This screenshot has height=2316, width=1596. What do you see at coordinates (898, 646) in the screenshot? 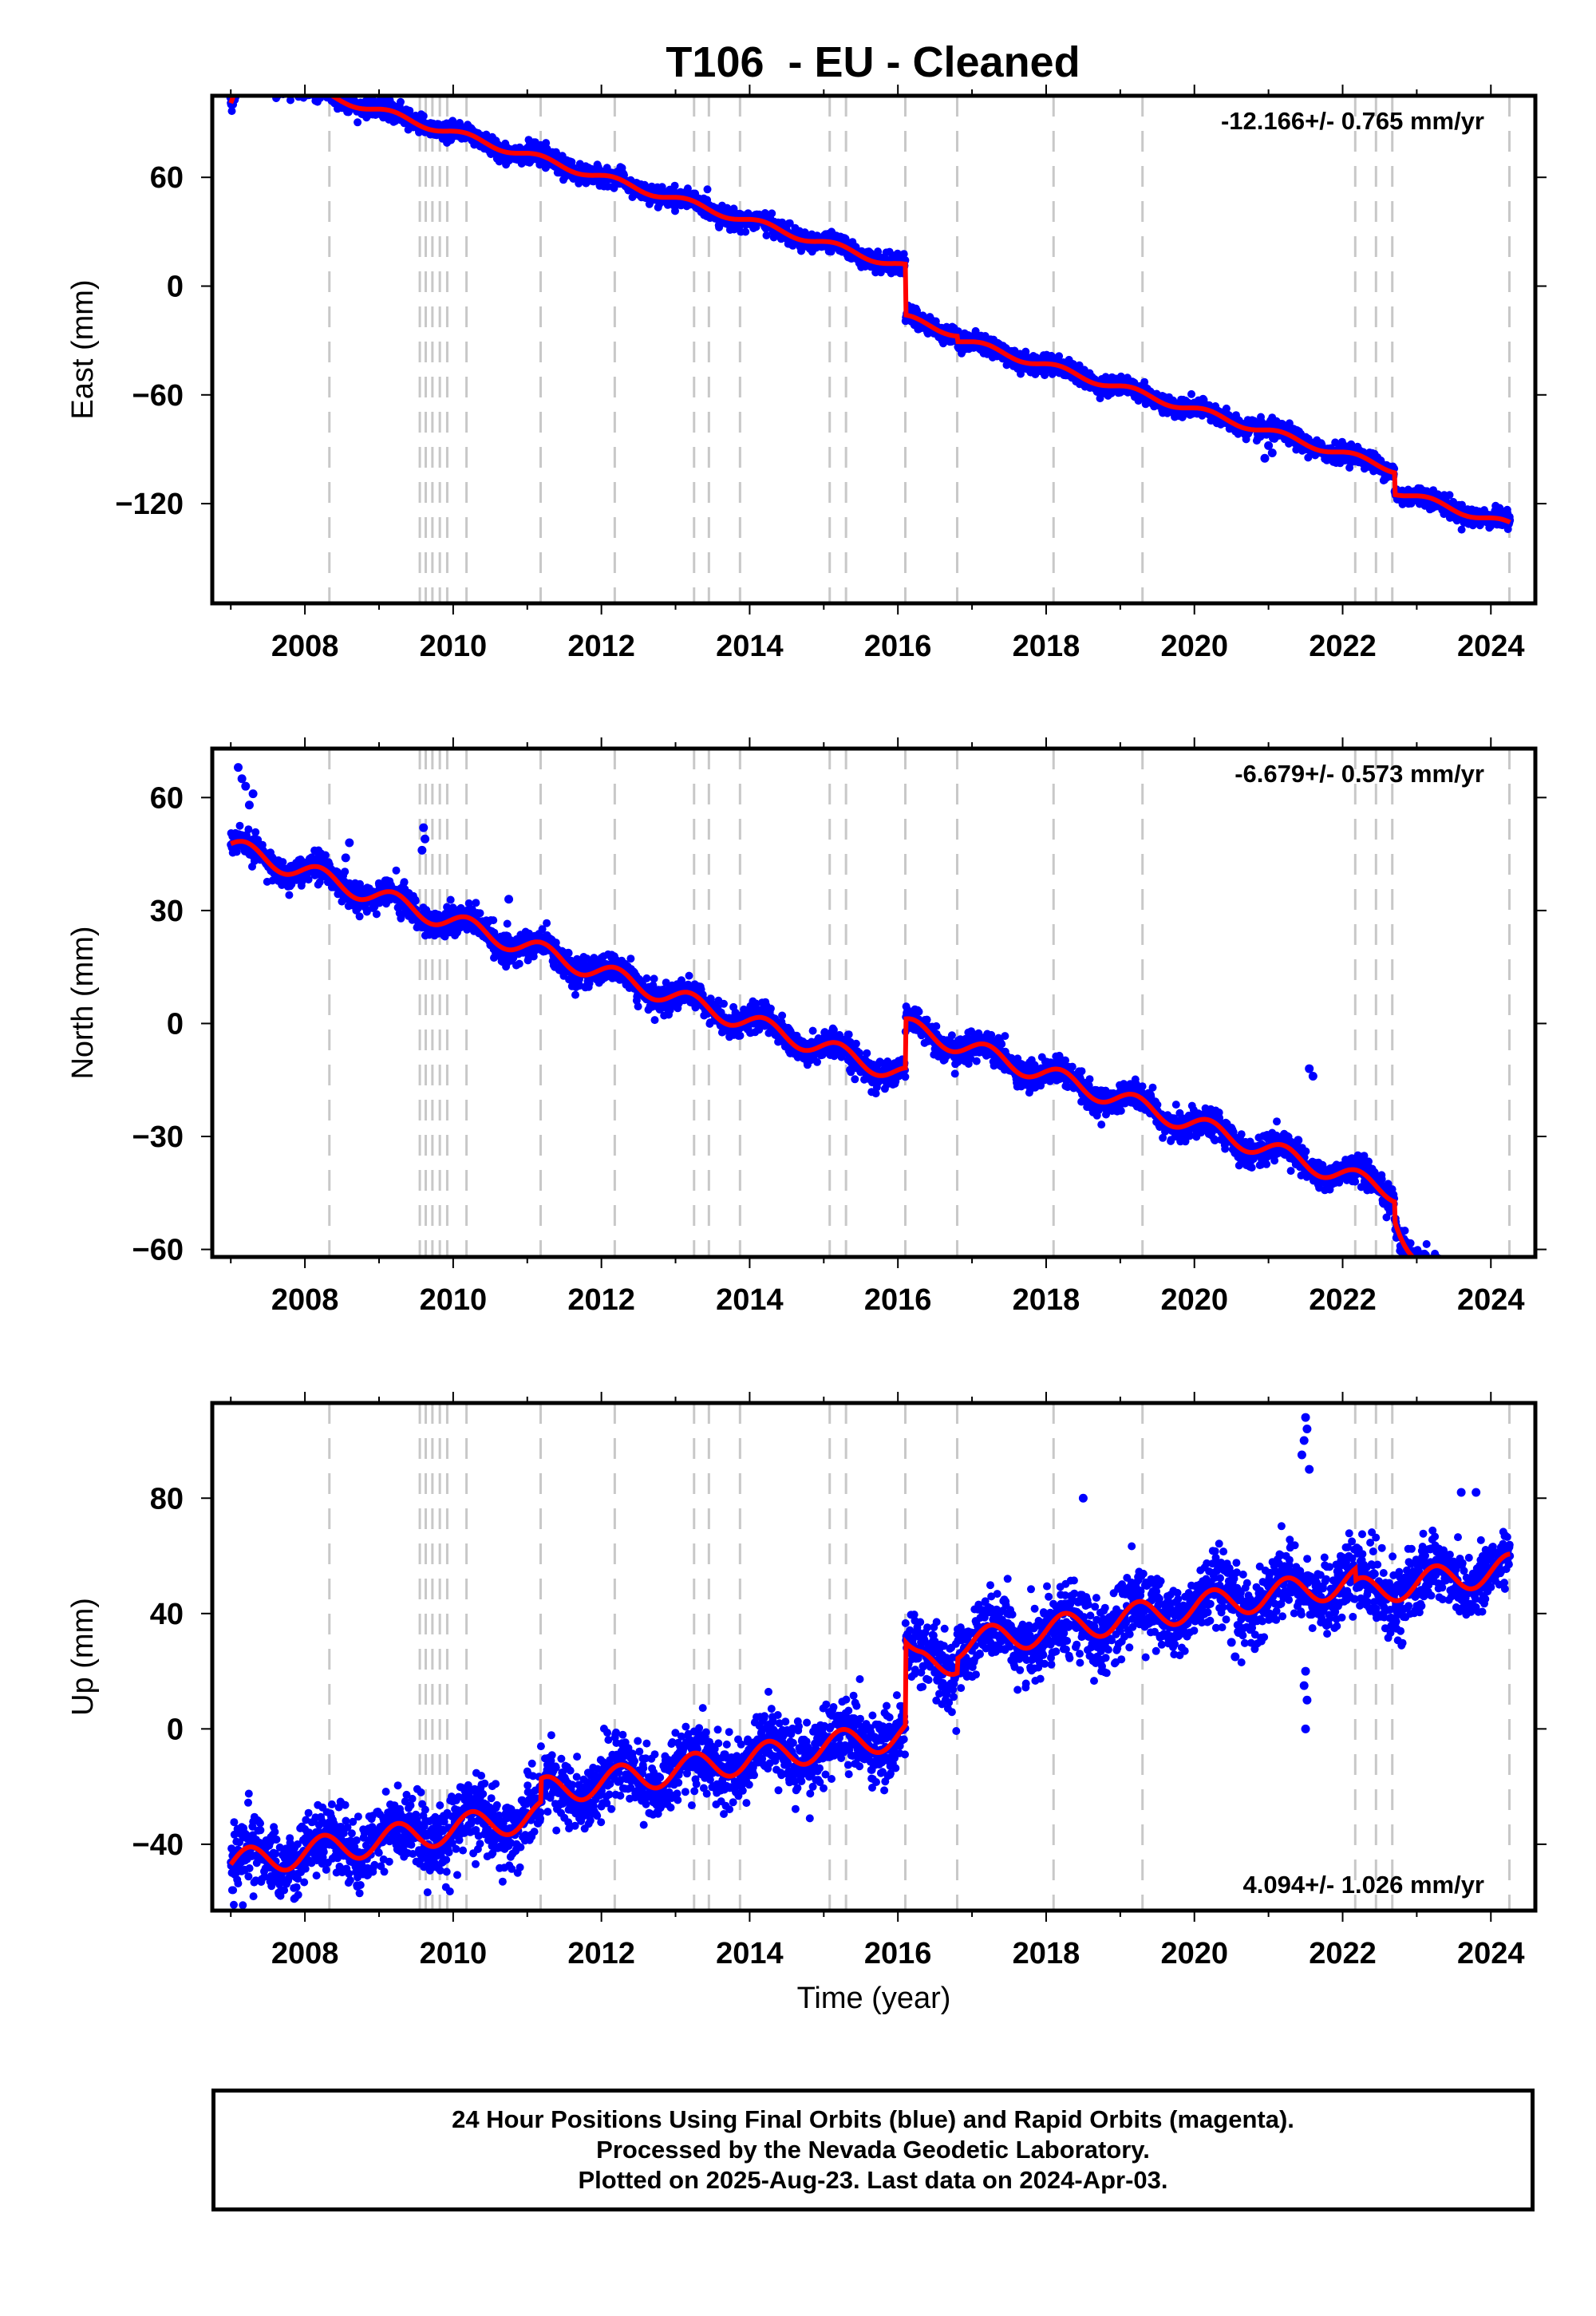
I see `x-tick-label: 2016` at bounding box center [898, 646].